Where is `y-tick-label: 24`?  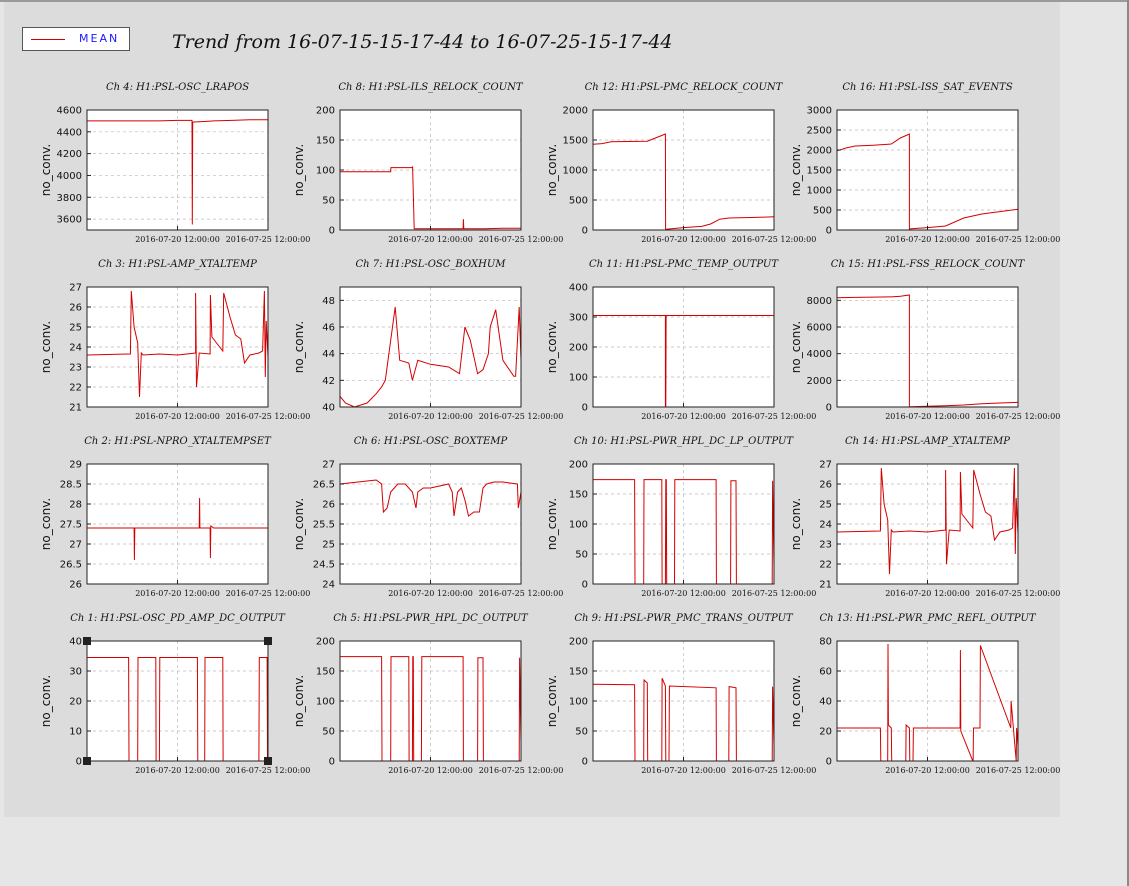
y-tick-label: 24 is located at coordinates (328, 585).